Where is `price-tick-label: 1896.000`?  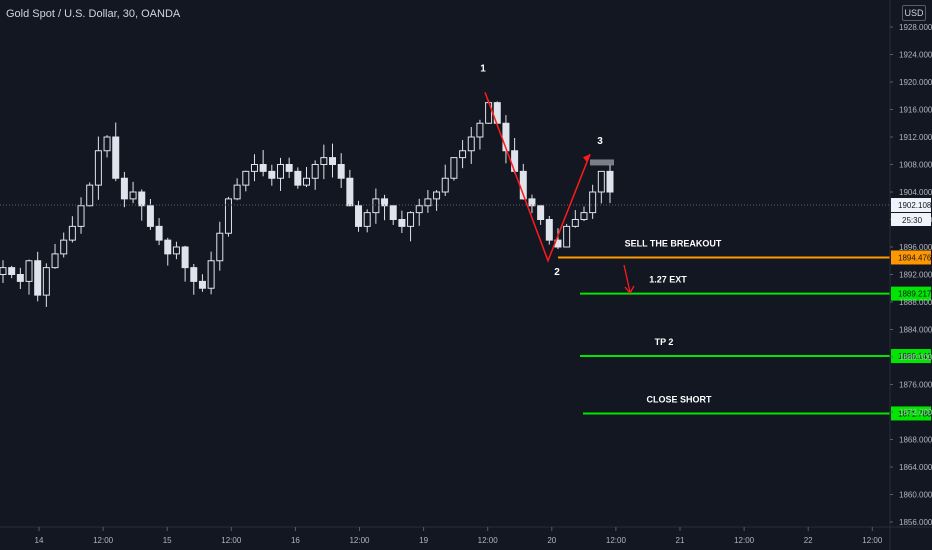
price-tick-label: 1896.000 is located at coordinates (915, 247).